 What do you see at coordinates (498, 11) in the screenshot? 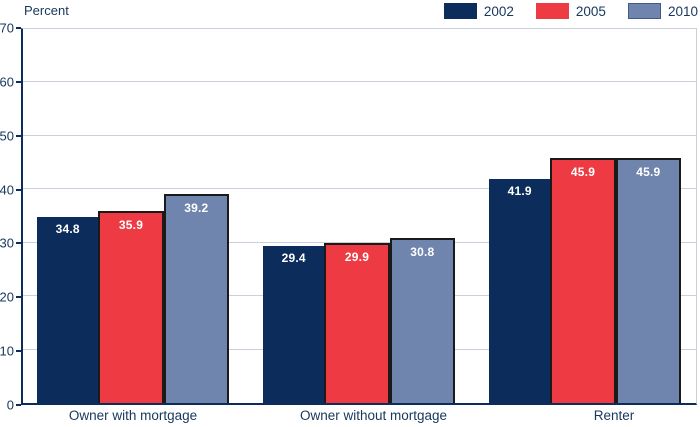
I see `legend-label: 2002` at bounding box center [498, 11].